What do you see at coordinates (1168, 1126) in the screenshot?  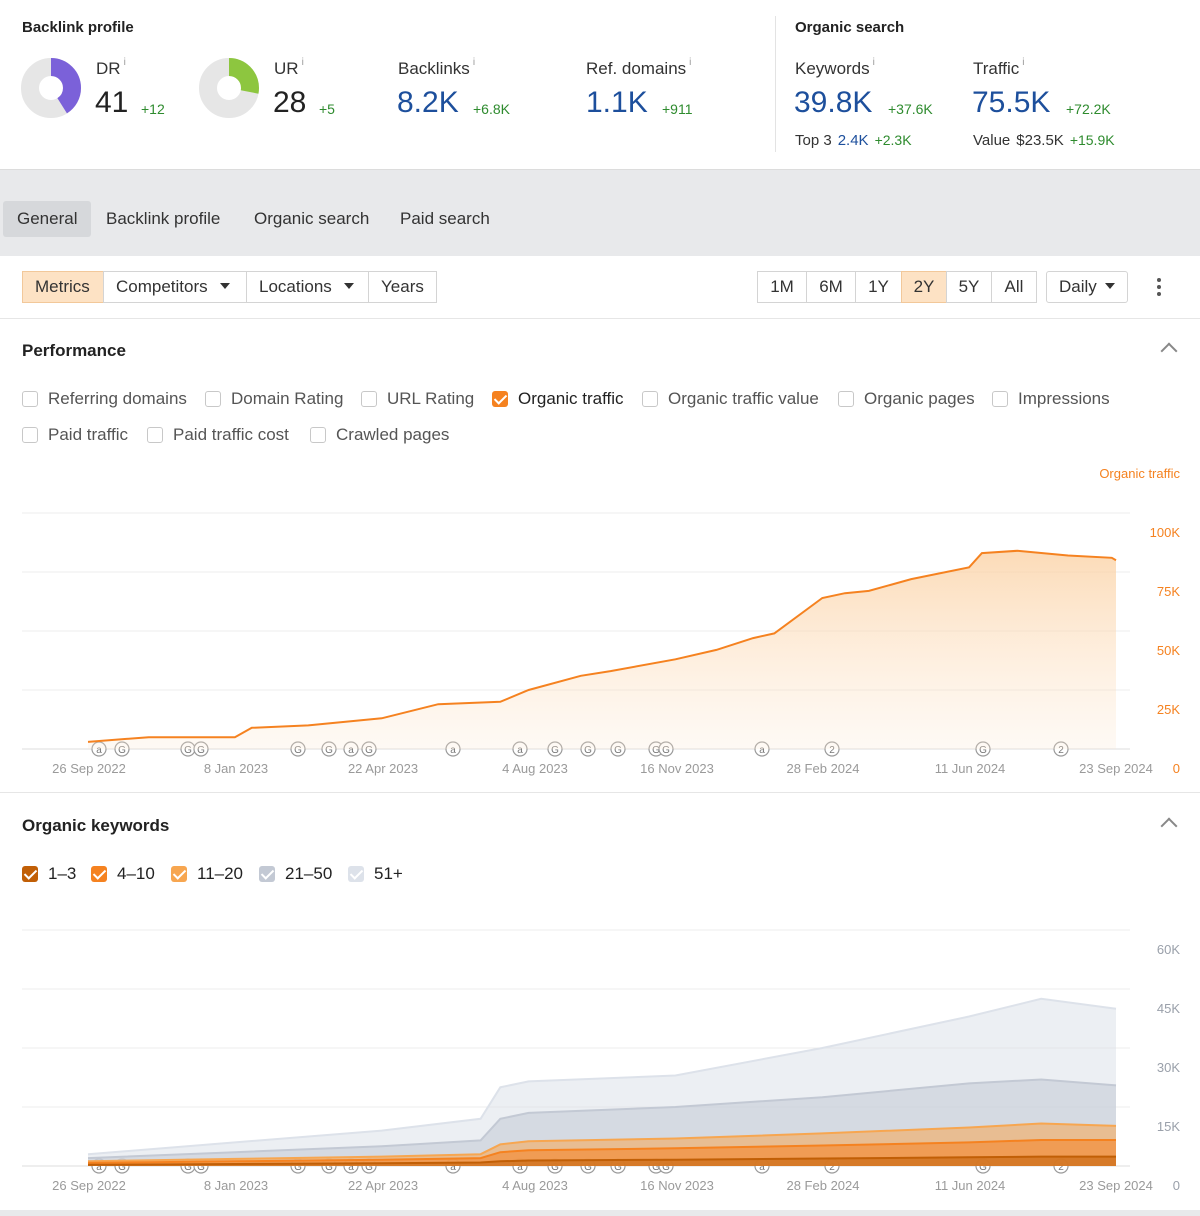 I see `kw-y-tick-label: 15K` at bounding box center [1168, 1126].